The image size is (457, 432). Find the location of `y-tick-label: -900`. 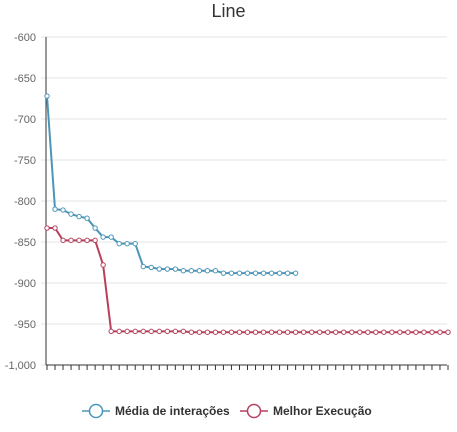

y-tick-label: -900 is located at coordinates (25, 284).